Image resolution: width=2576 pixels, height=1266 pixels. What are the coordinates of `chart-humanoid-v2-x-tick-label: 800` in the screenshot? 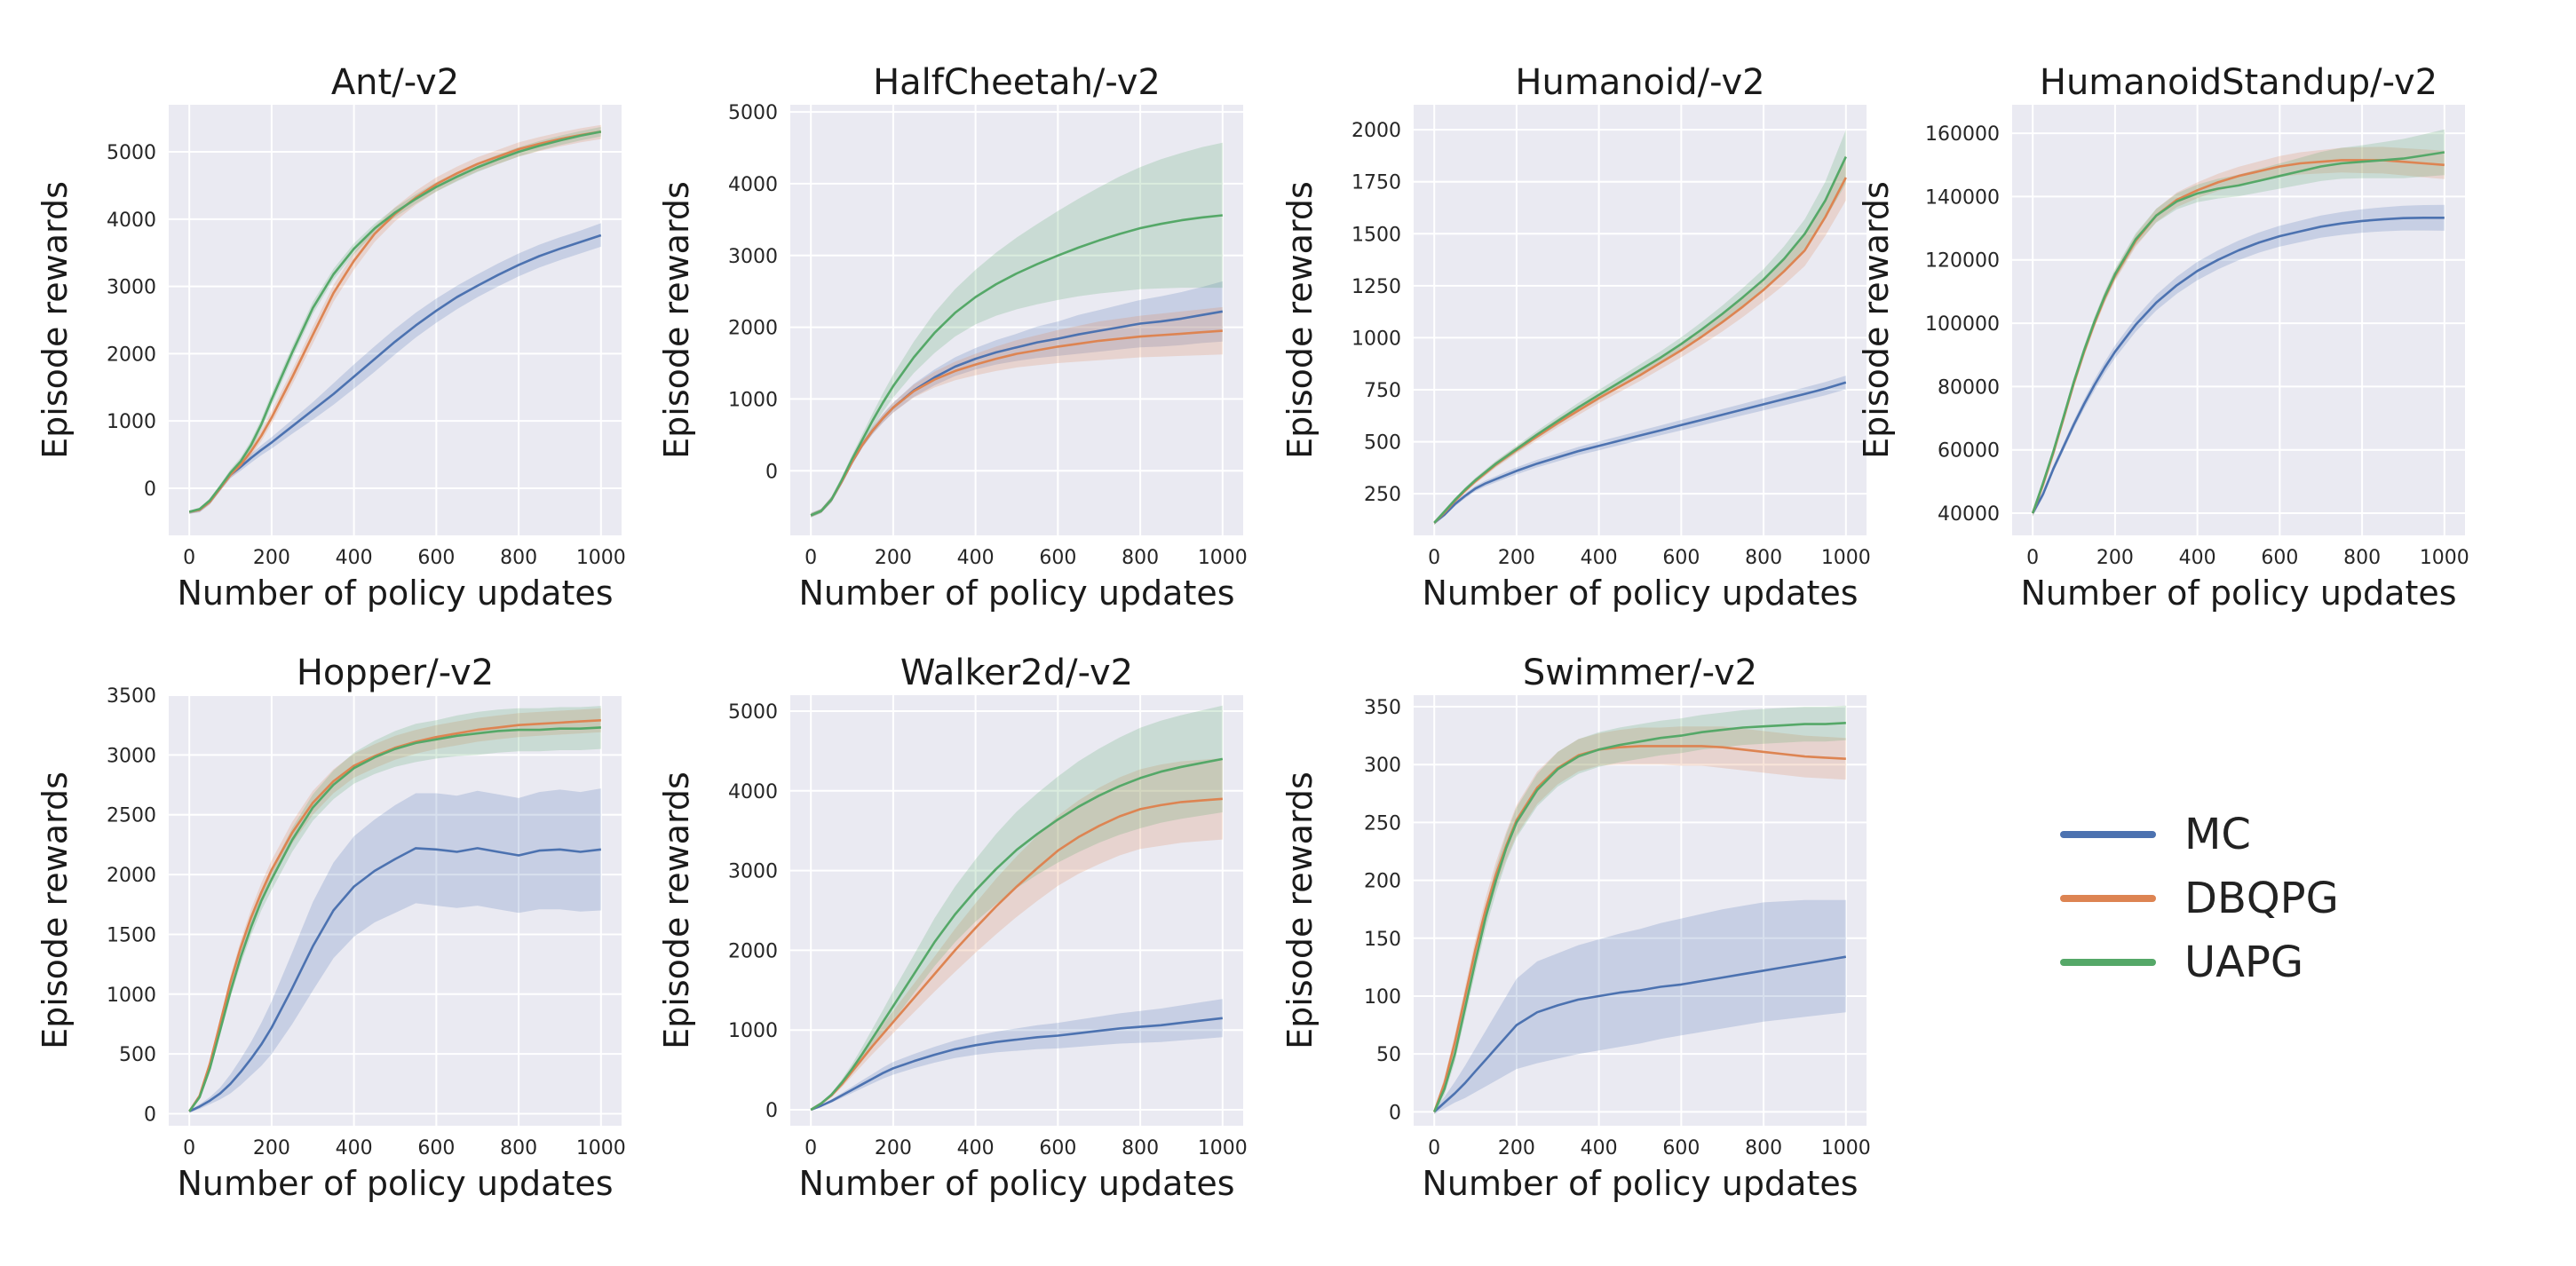 It's located at (1764, 558).